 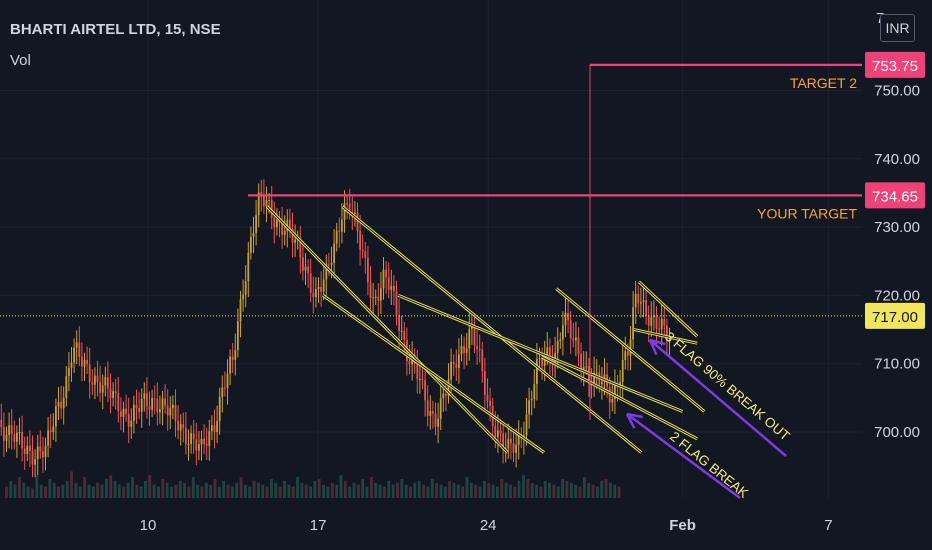 What do you see at coordinates (897, 28) in the screenshot?
I see `currency-badge: INR` at bounding box center [897, 28].